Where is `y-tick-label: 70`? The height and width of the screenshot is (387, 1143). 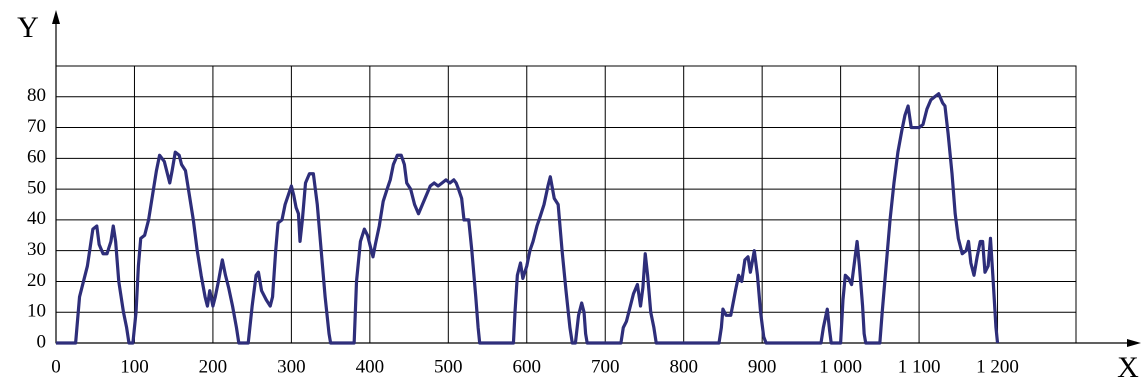
y-tick-label: 70 is located at coordinates (36, 126).